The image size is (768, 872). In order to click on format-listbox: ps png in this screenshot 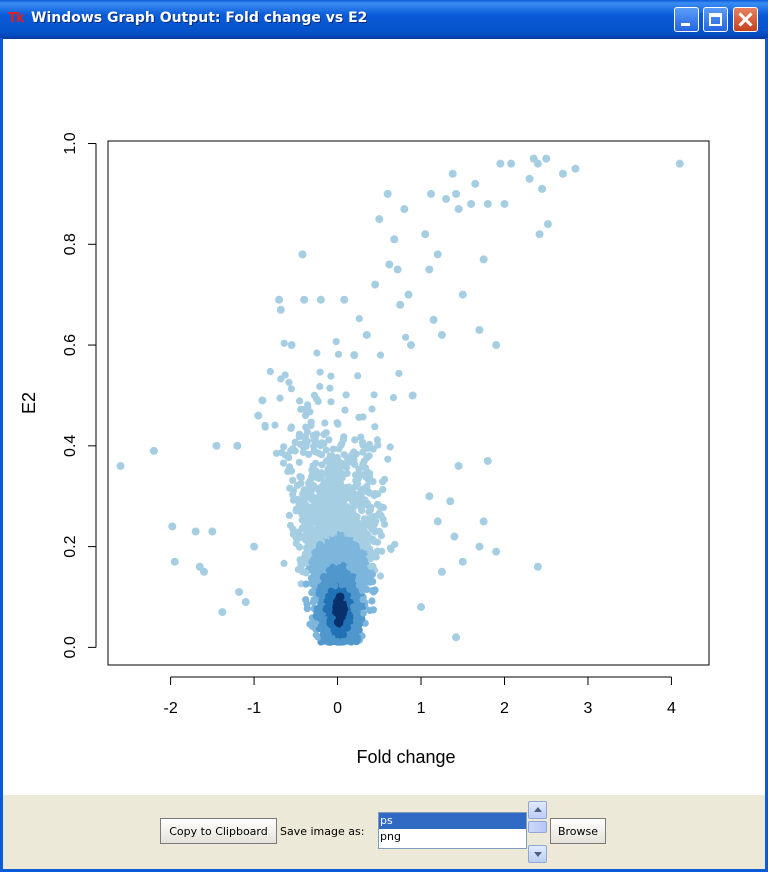, I will do `click(452, 830)`.